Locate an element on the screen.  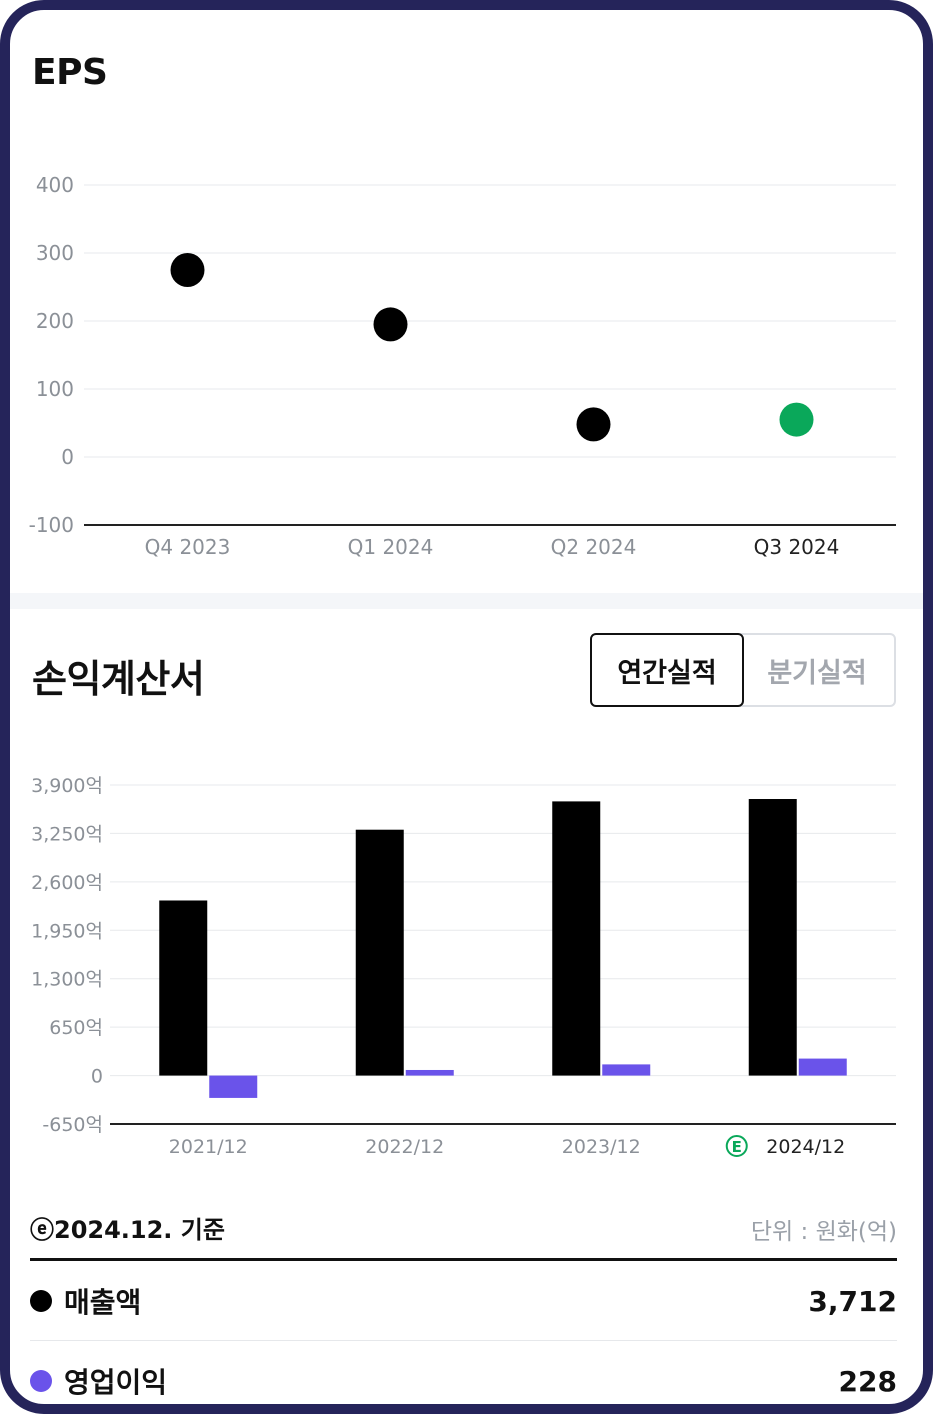
x-tick-label: 2022/12 is located at coordinates (404, 1147).